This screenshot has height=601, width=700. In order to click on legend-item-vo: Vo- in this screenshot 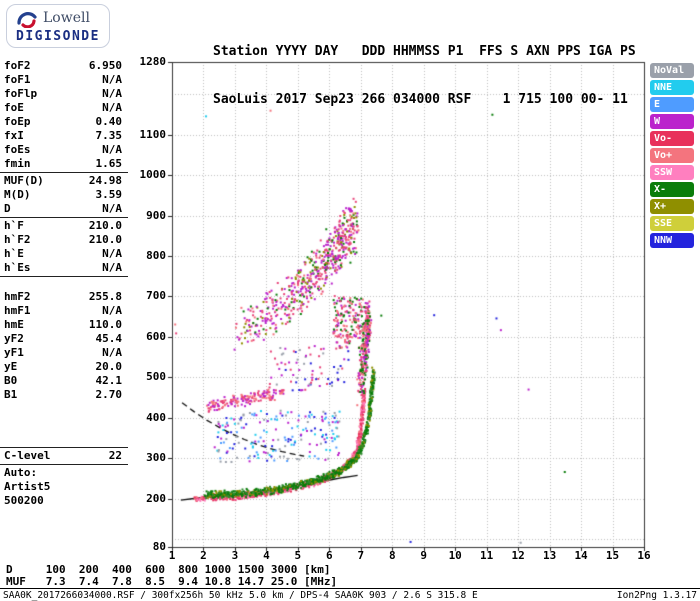, I will do `click(672, 138)`.